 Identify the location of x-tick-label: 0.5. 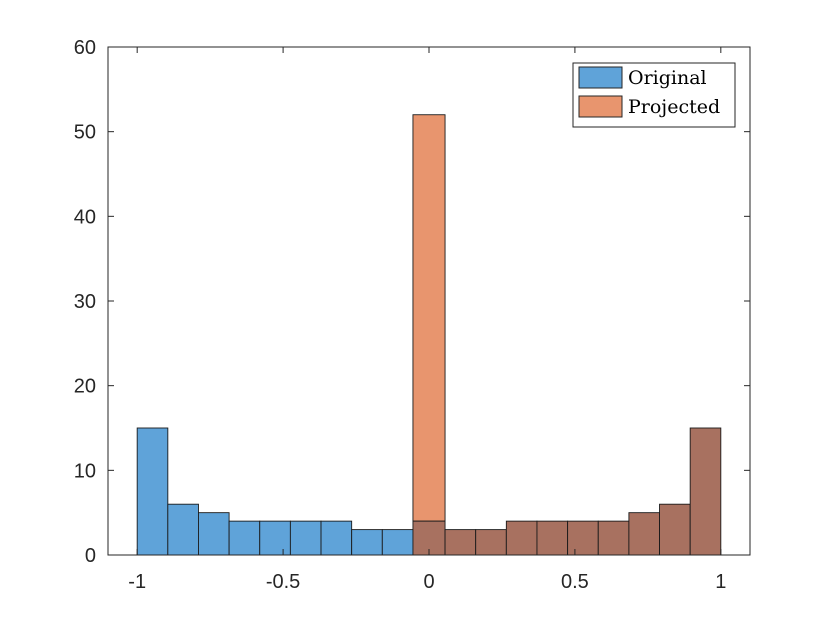
(575, 582).